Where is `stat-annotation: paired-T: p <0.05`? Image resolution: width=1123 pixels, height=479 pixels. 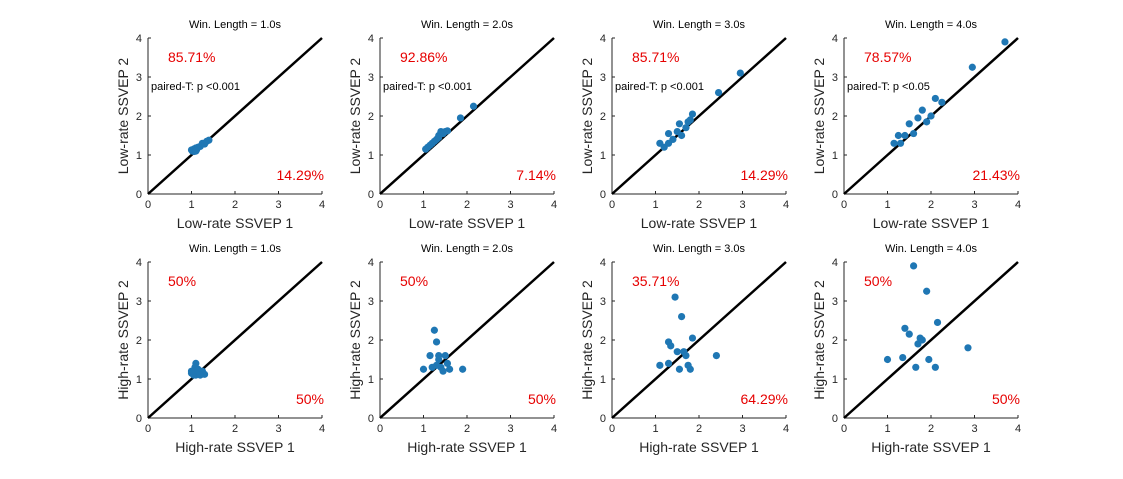 stat-annotation: paired-T: p <0.05 is located at coordinates (888, 87).